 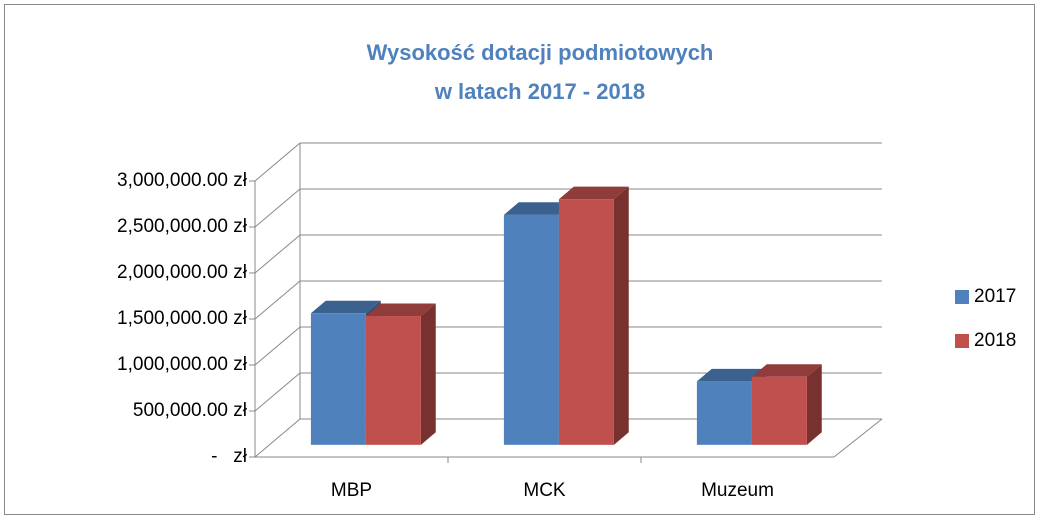 I want to click on y-tick-label: 1,000,000.00 zł, so click(x=182, y=364).